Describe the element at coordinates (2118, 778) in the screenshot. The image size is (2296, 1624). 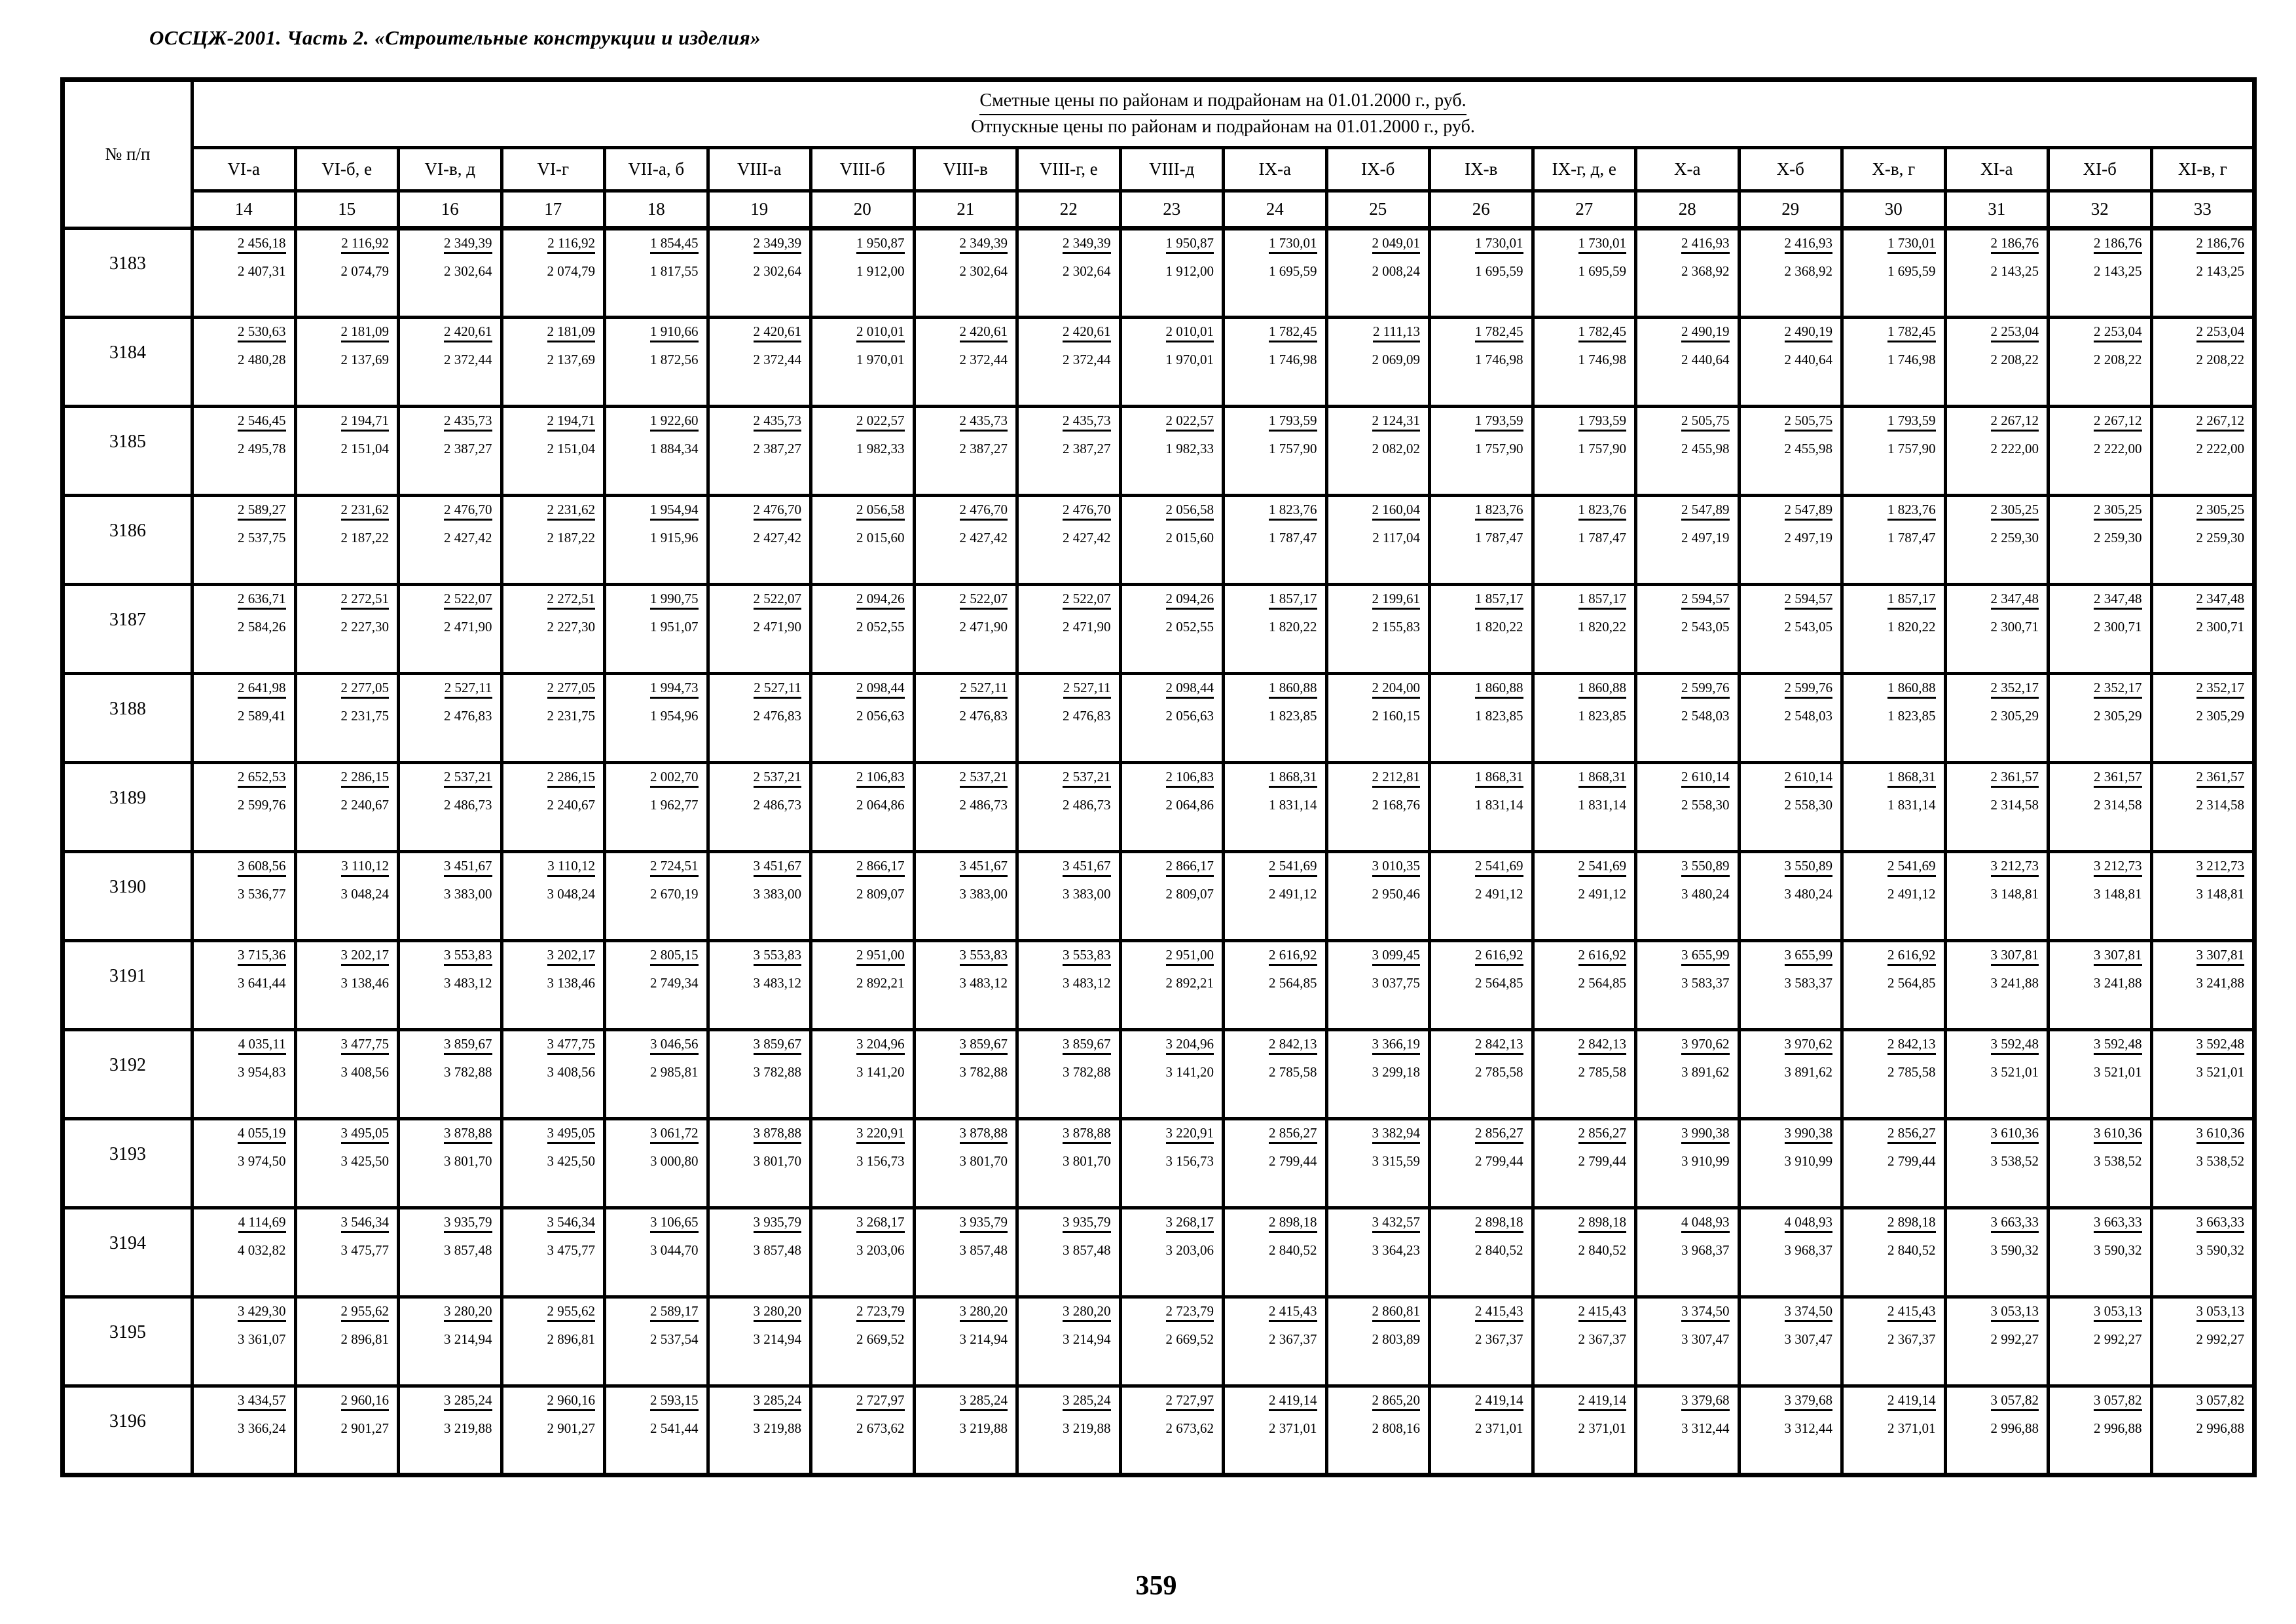
I see `smeta-price: 2 361,57` at that location.